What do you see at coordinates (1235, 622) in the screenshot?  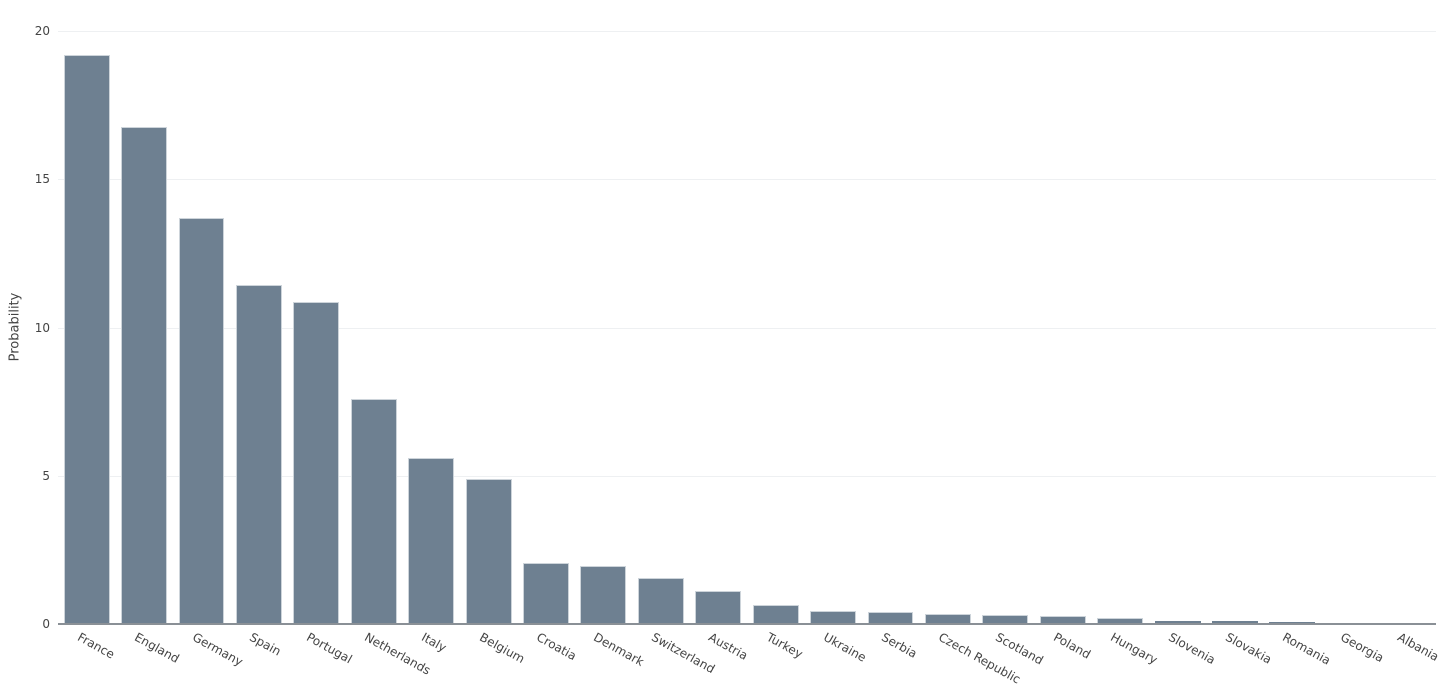 I see `bar-slovakia` at bounding box center [1235, 622].